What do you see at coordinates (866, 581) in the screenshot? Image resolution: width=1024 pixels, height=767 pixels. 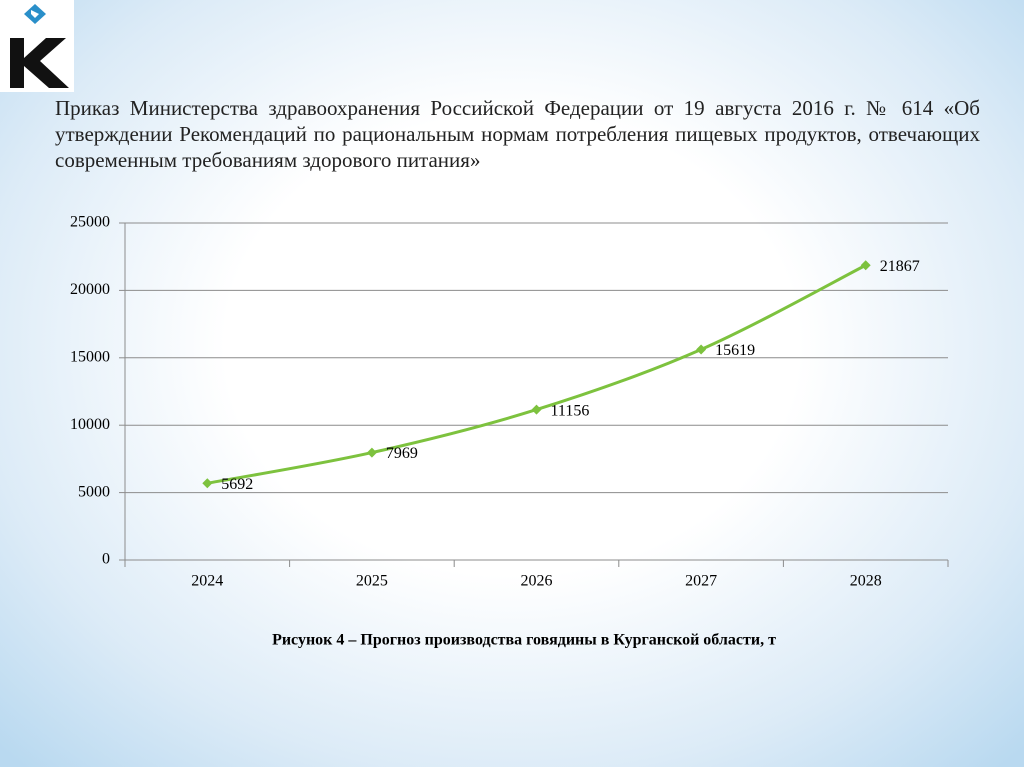 I see `x-tick-label: 2028` at bounding box center [866, 581].